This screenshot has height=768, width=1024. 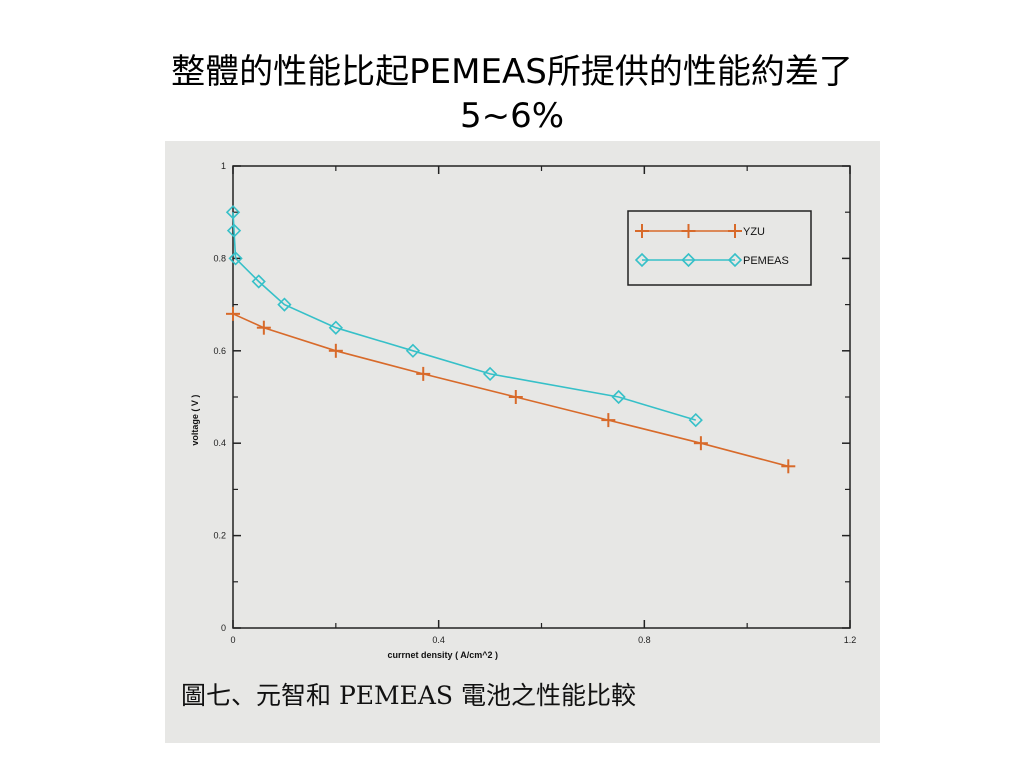 I want to click on figure-caption: 圖七、元智和 PEMEAS 電池之性能比較, so click(x=408, y=695).